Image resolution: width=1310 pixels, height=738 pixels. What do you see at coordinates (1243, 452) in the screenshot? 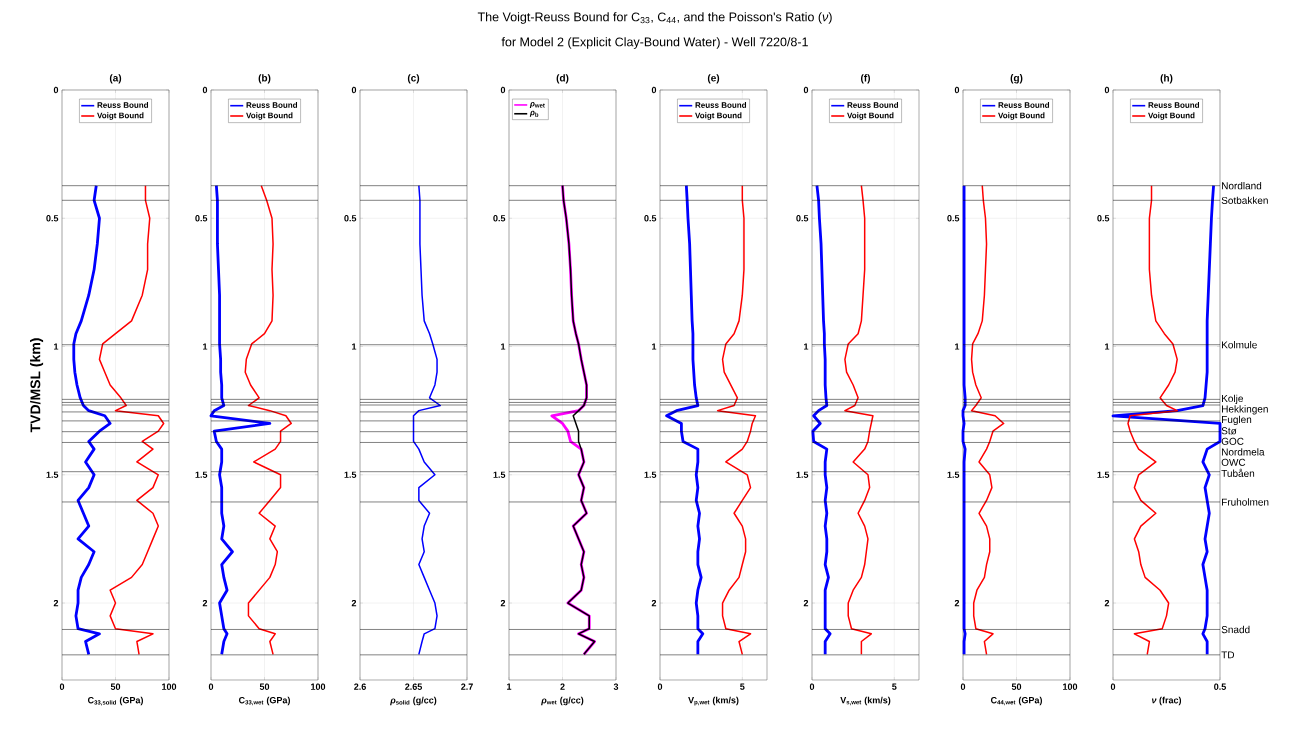
I see `ref-line-label: Nordmela` at bounding box center [1243, 452].